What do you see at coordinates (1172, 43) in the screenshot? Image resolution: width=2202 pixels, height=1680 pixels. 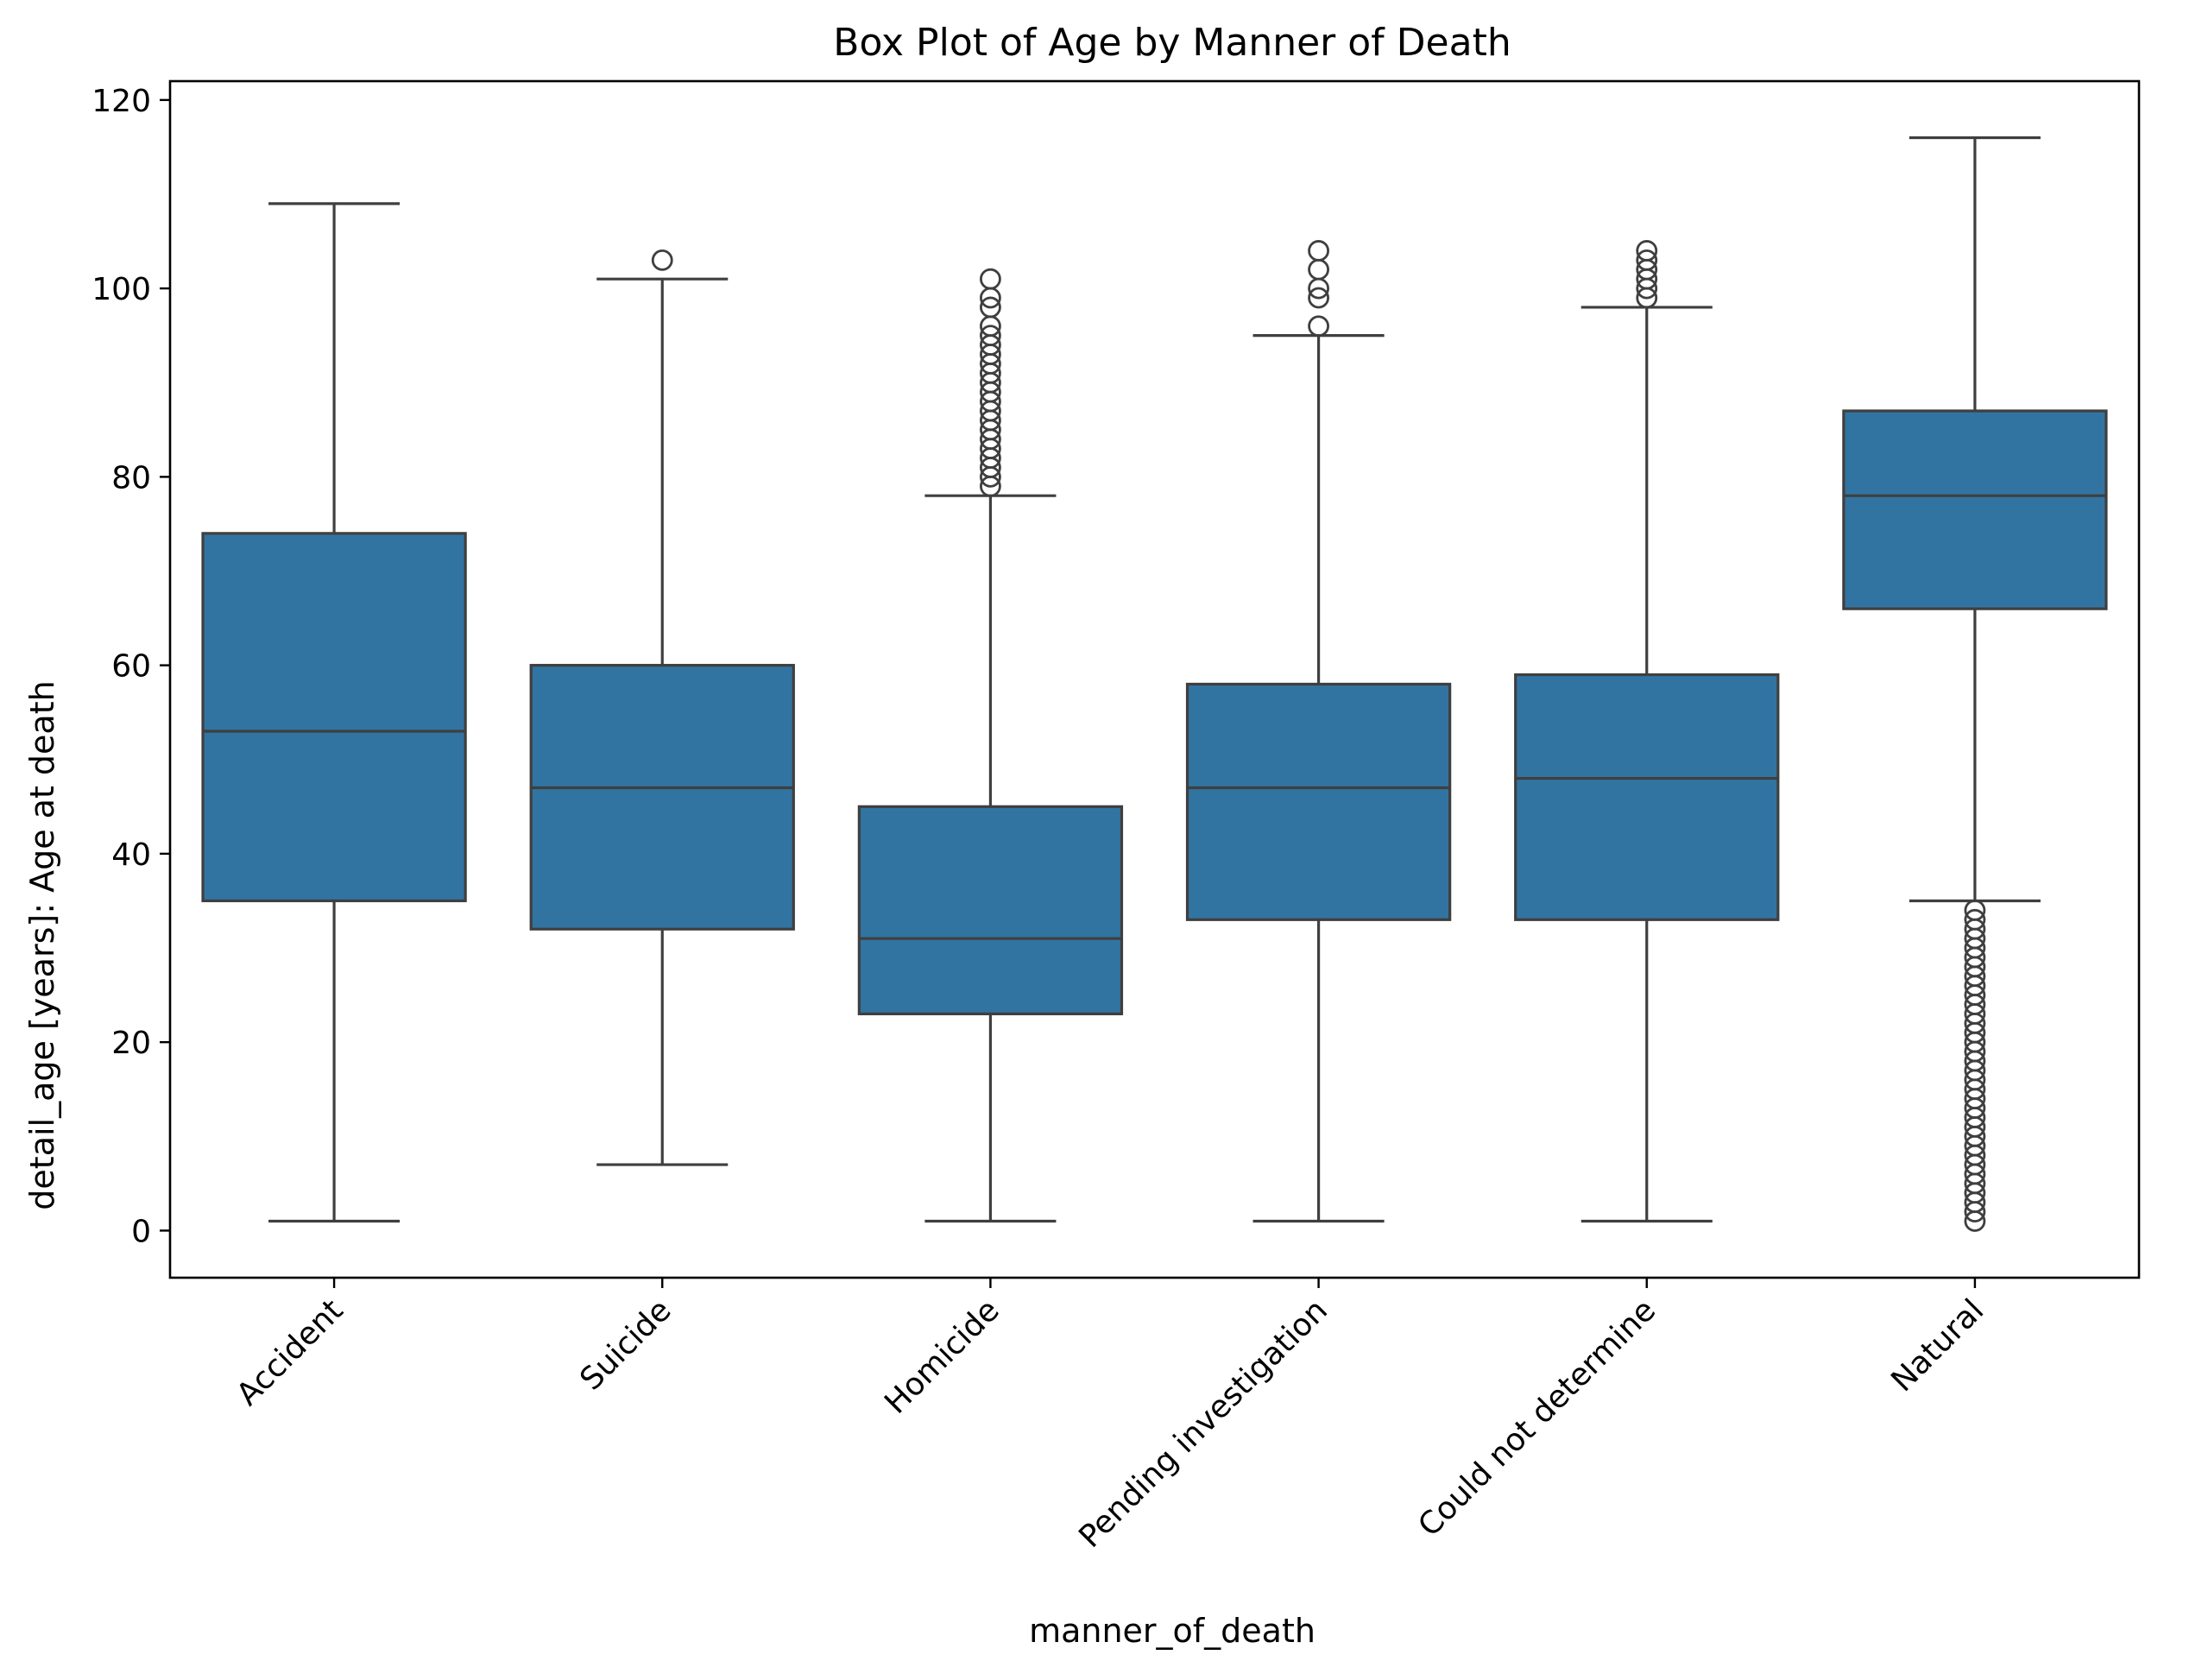 I see `chart-title: Box Plot of Age by Manner of Death` at bounding box center [1172, 43].